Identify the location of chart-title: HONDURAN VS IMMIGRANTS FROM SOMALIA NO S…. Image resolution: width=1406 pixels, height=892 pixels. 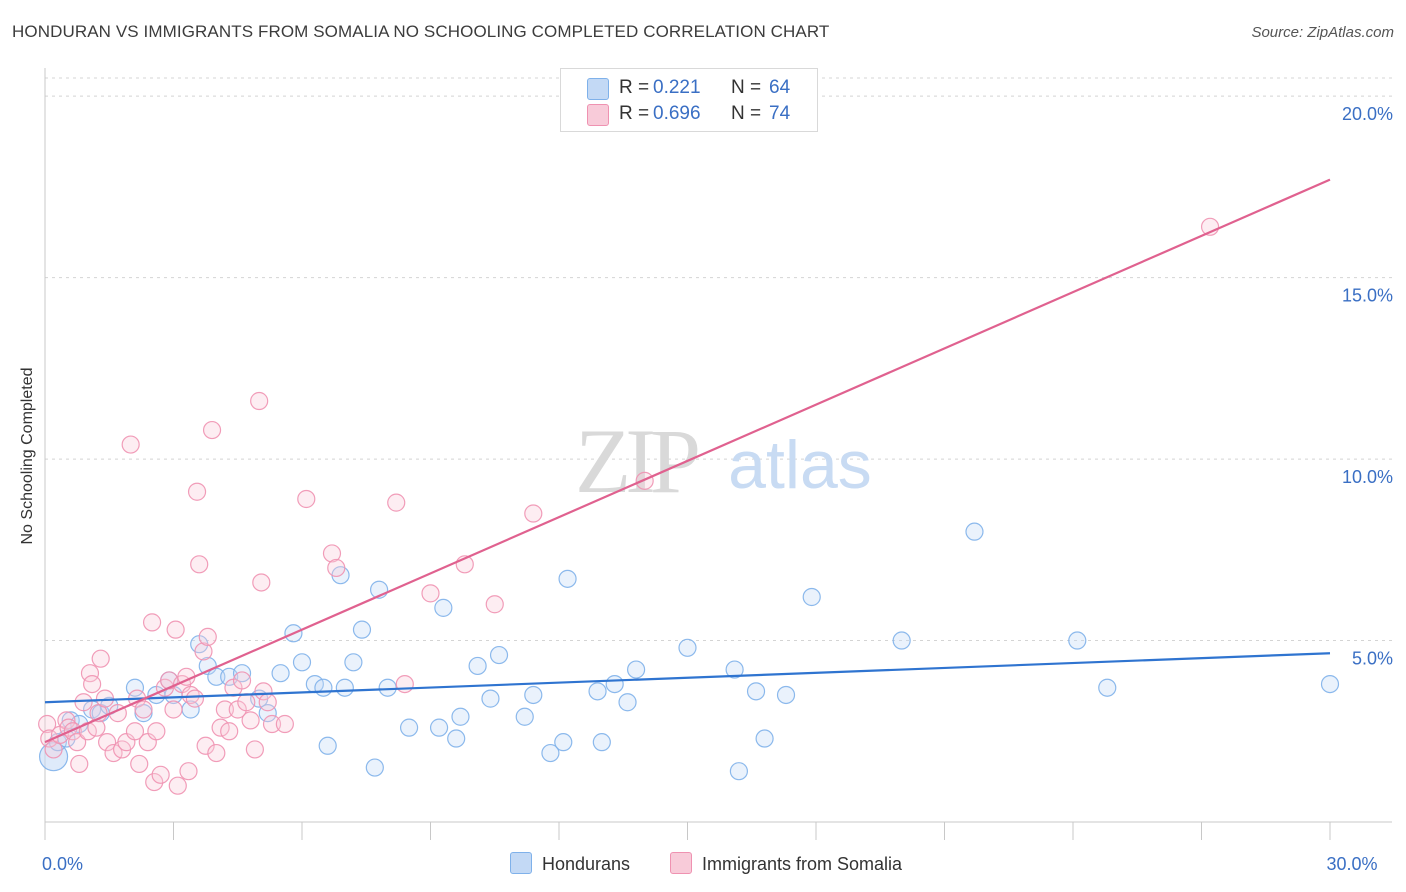
(421, 31).